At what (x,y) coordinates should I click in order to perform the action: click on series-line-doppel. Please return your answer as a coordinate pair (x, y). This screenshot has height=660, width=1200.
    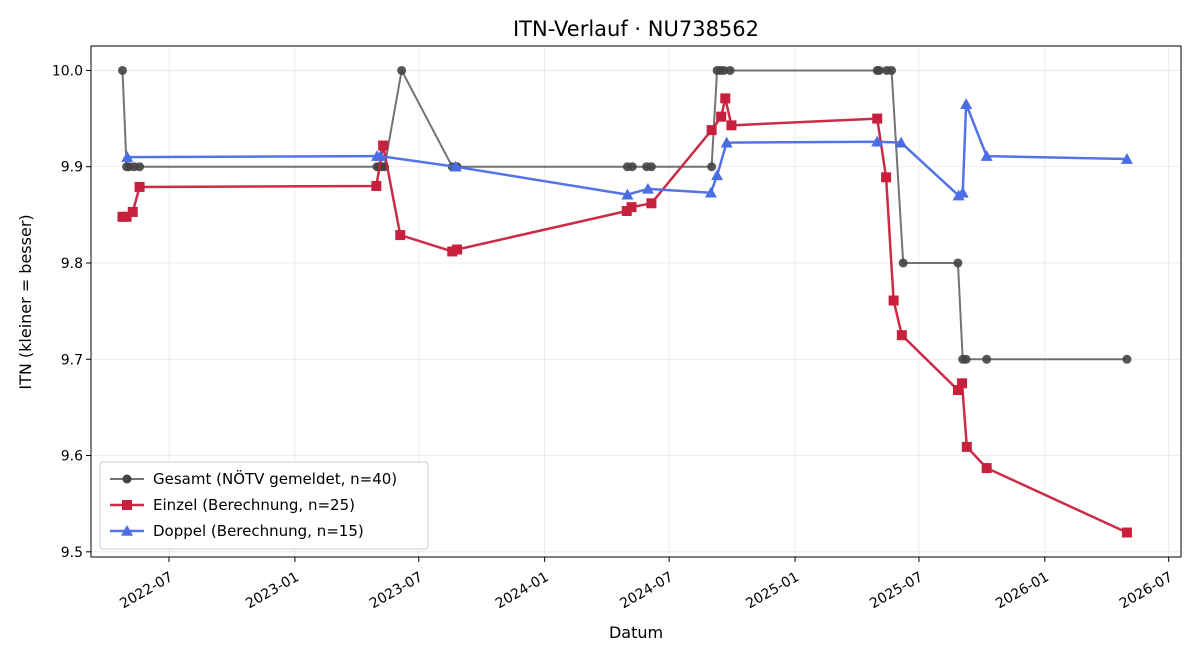
    Looking at the image, I should click on (627, 149).